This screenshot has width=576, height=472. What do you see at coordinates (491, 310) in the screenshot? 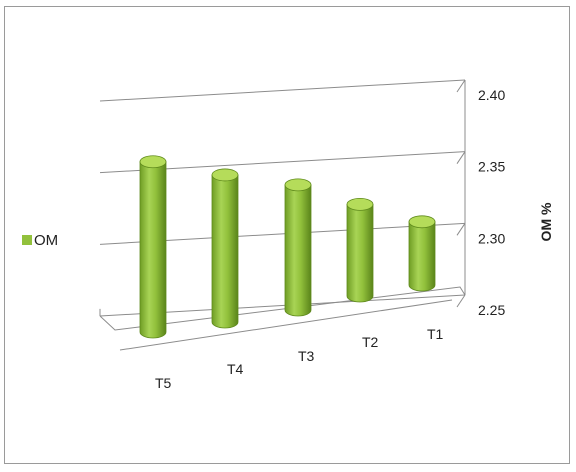
I see `y-tick-label: 2.25` at bounding box center [491, 310].